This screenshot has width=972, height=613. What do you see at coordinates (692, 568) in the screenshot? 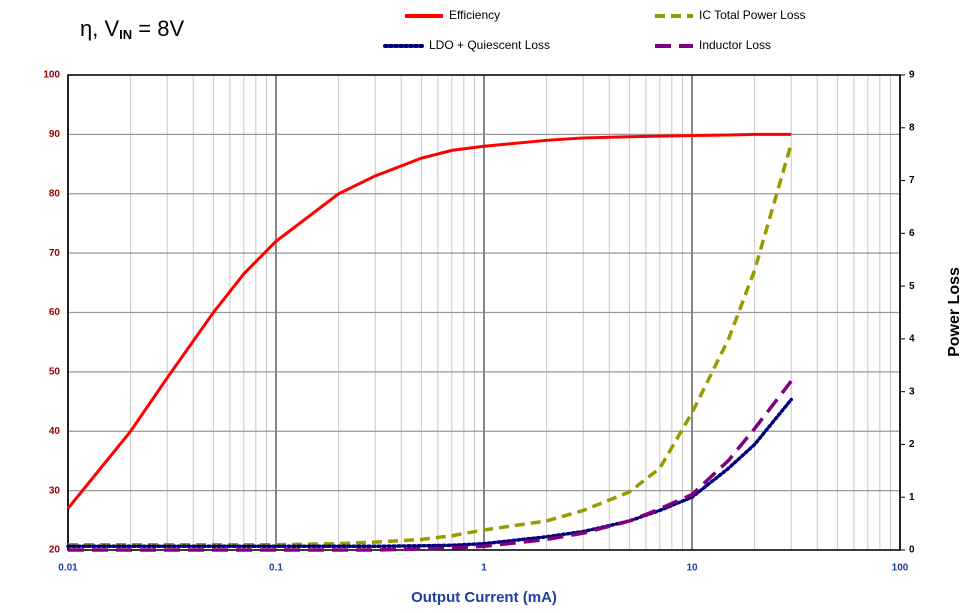
I see `x-tick-label: 10` at bounding box center [692, 568].